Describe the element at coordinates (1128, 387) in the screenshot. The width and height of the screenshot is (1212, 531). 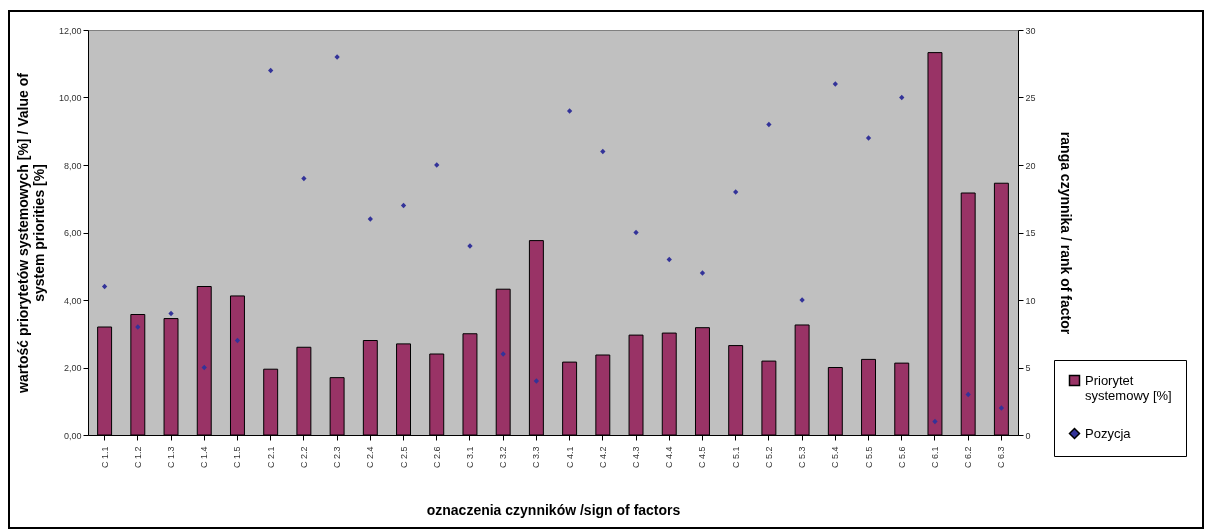
I see `legend-label: Priorytet systemowy [%]` at that location.